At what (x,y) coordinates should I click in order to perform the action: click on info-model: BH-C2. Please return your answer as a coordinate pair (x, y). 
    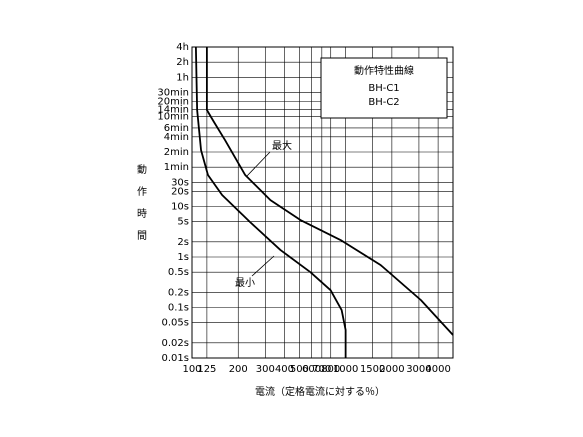
    Looking at the image, I should click on (383, 102).